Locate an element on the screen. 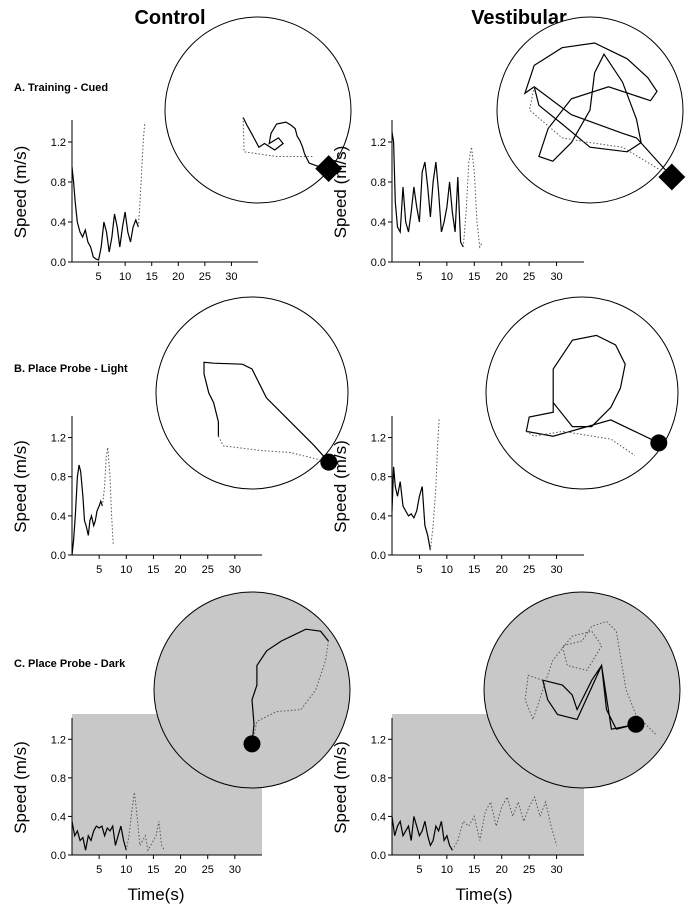 This screenshot has height=911, width=689. row-title-c: C. Place Probe - Dark is located at coordinates (70, 664).